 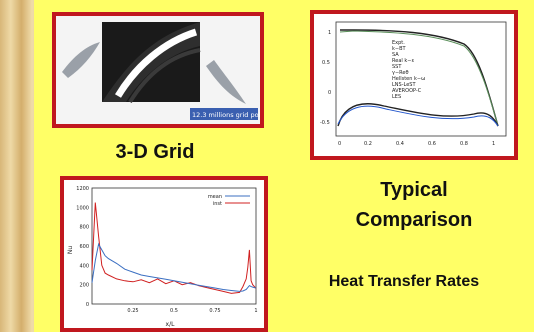 I want to click on comparison-legend-item: γ−Reθ, so click(x=400, y=73).